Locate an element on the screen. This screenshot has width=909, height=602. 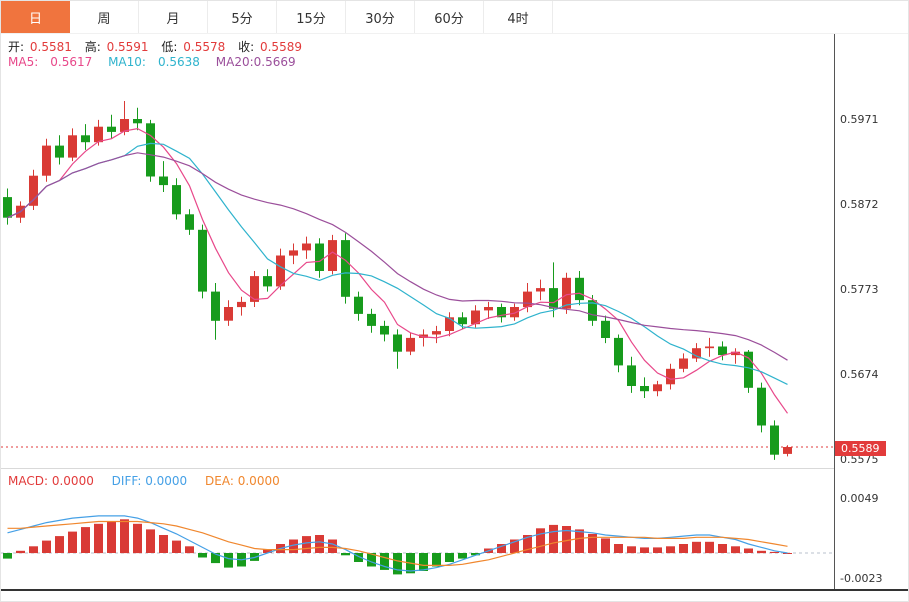
ma5-value: 0.5617 is located at coordinates (71, 62).